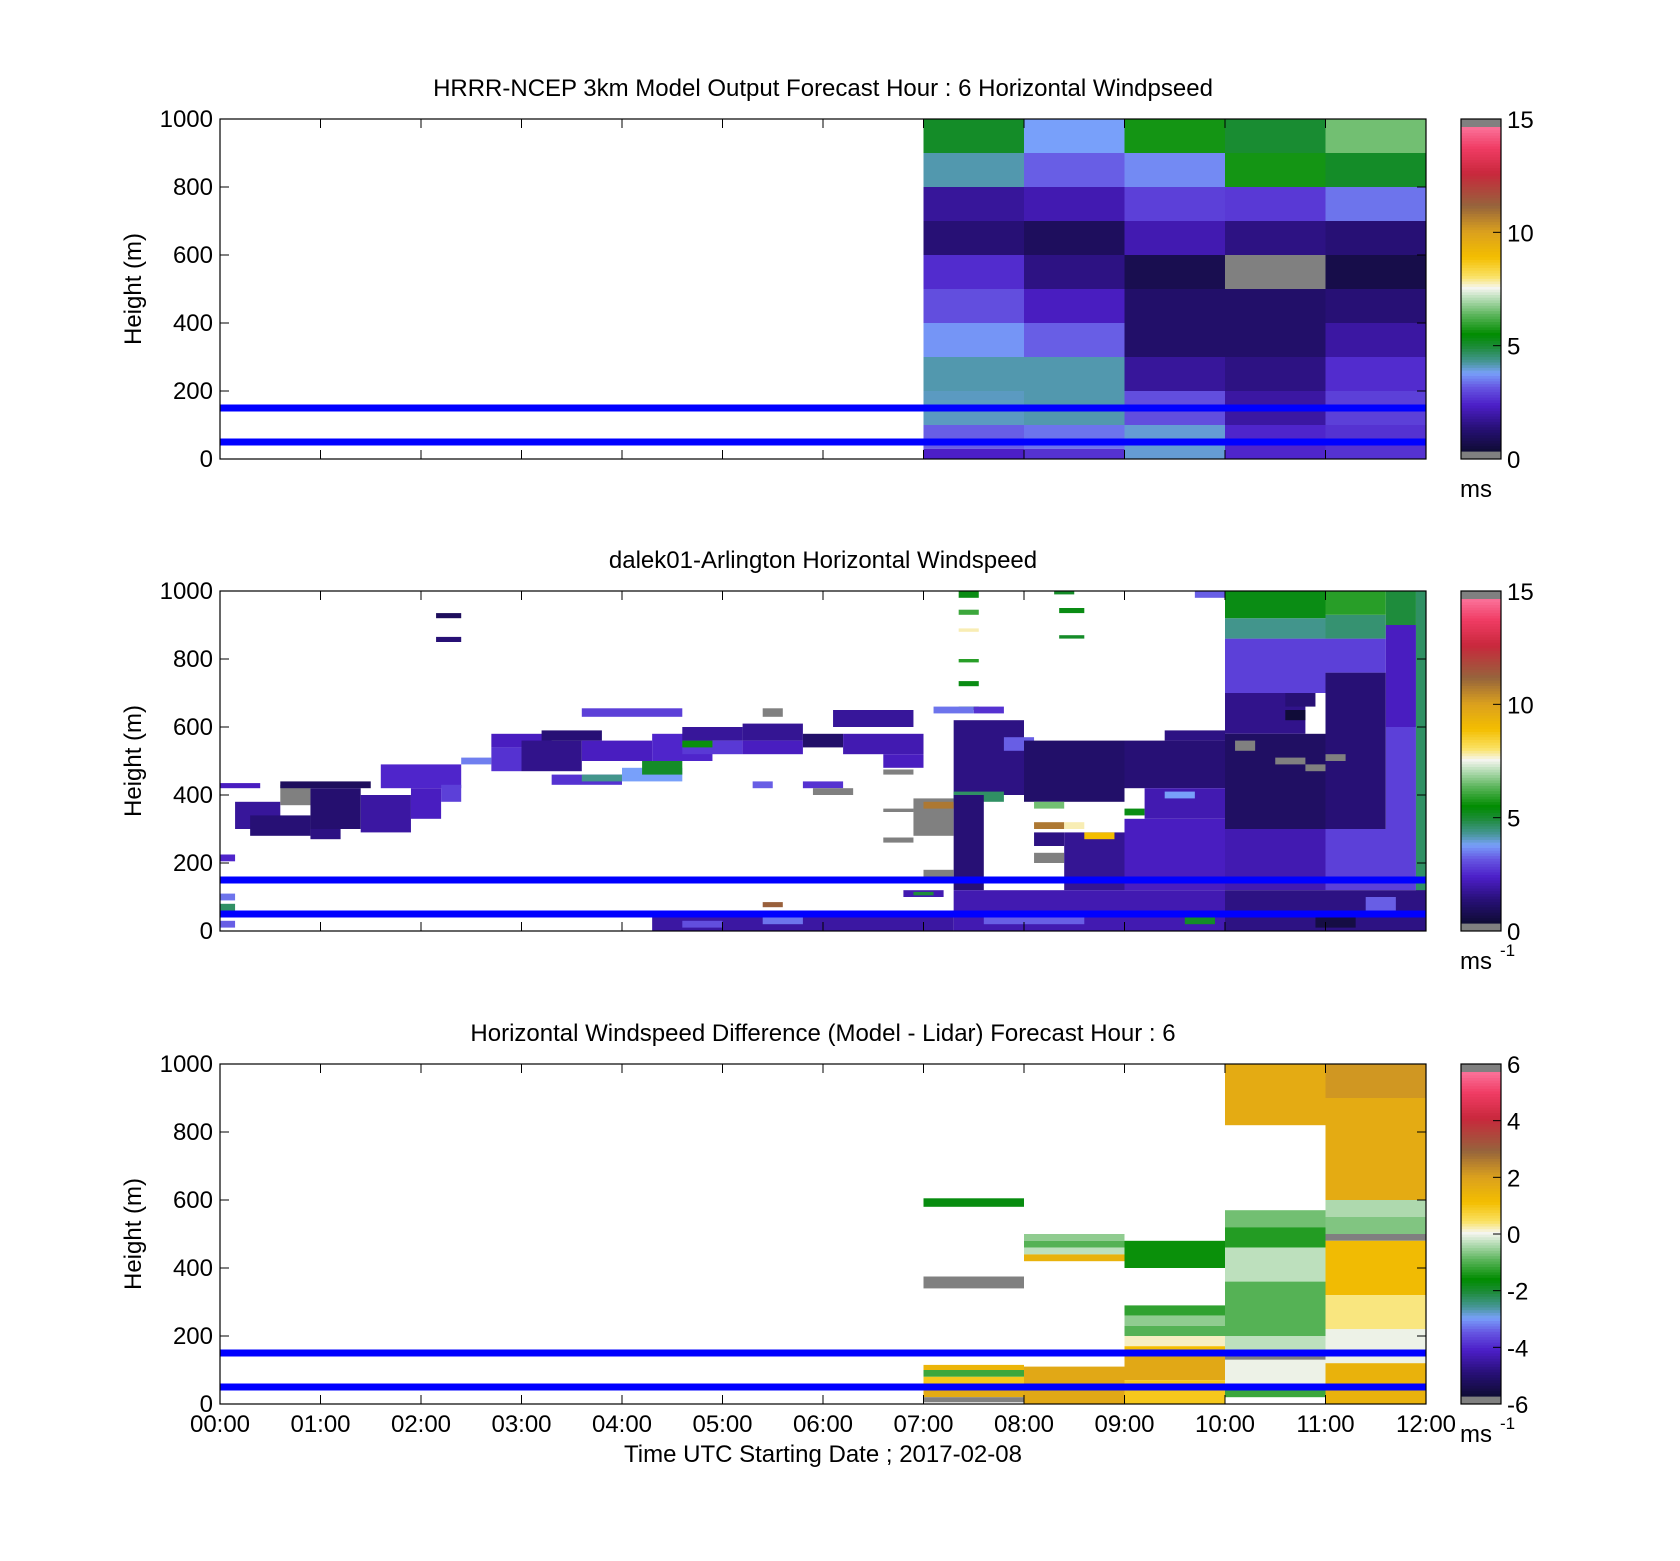 Image resolution: width=1680 pixels, height=1561 pixels. I want to click on colorbar-frame, so click(1481, 289).